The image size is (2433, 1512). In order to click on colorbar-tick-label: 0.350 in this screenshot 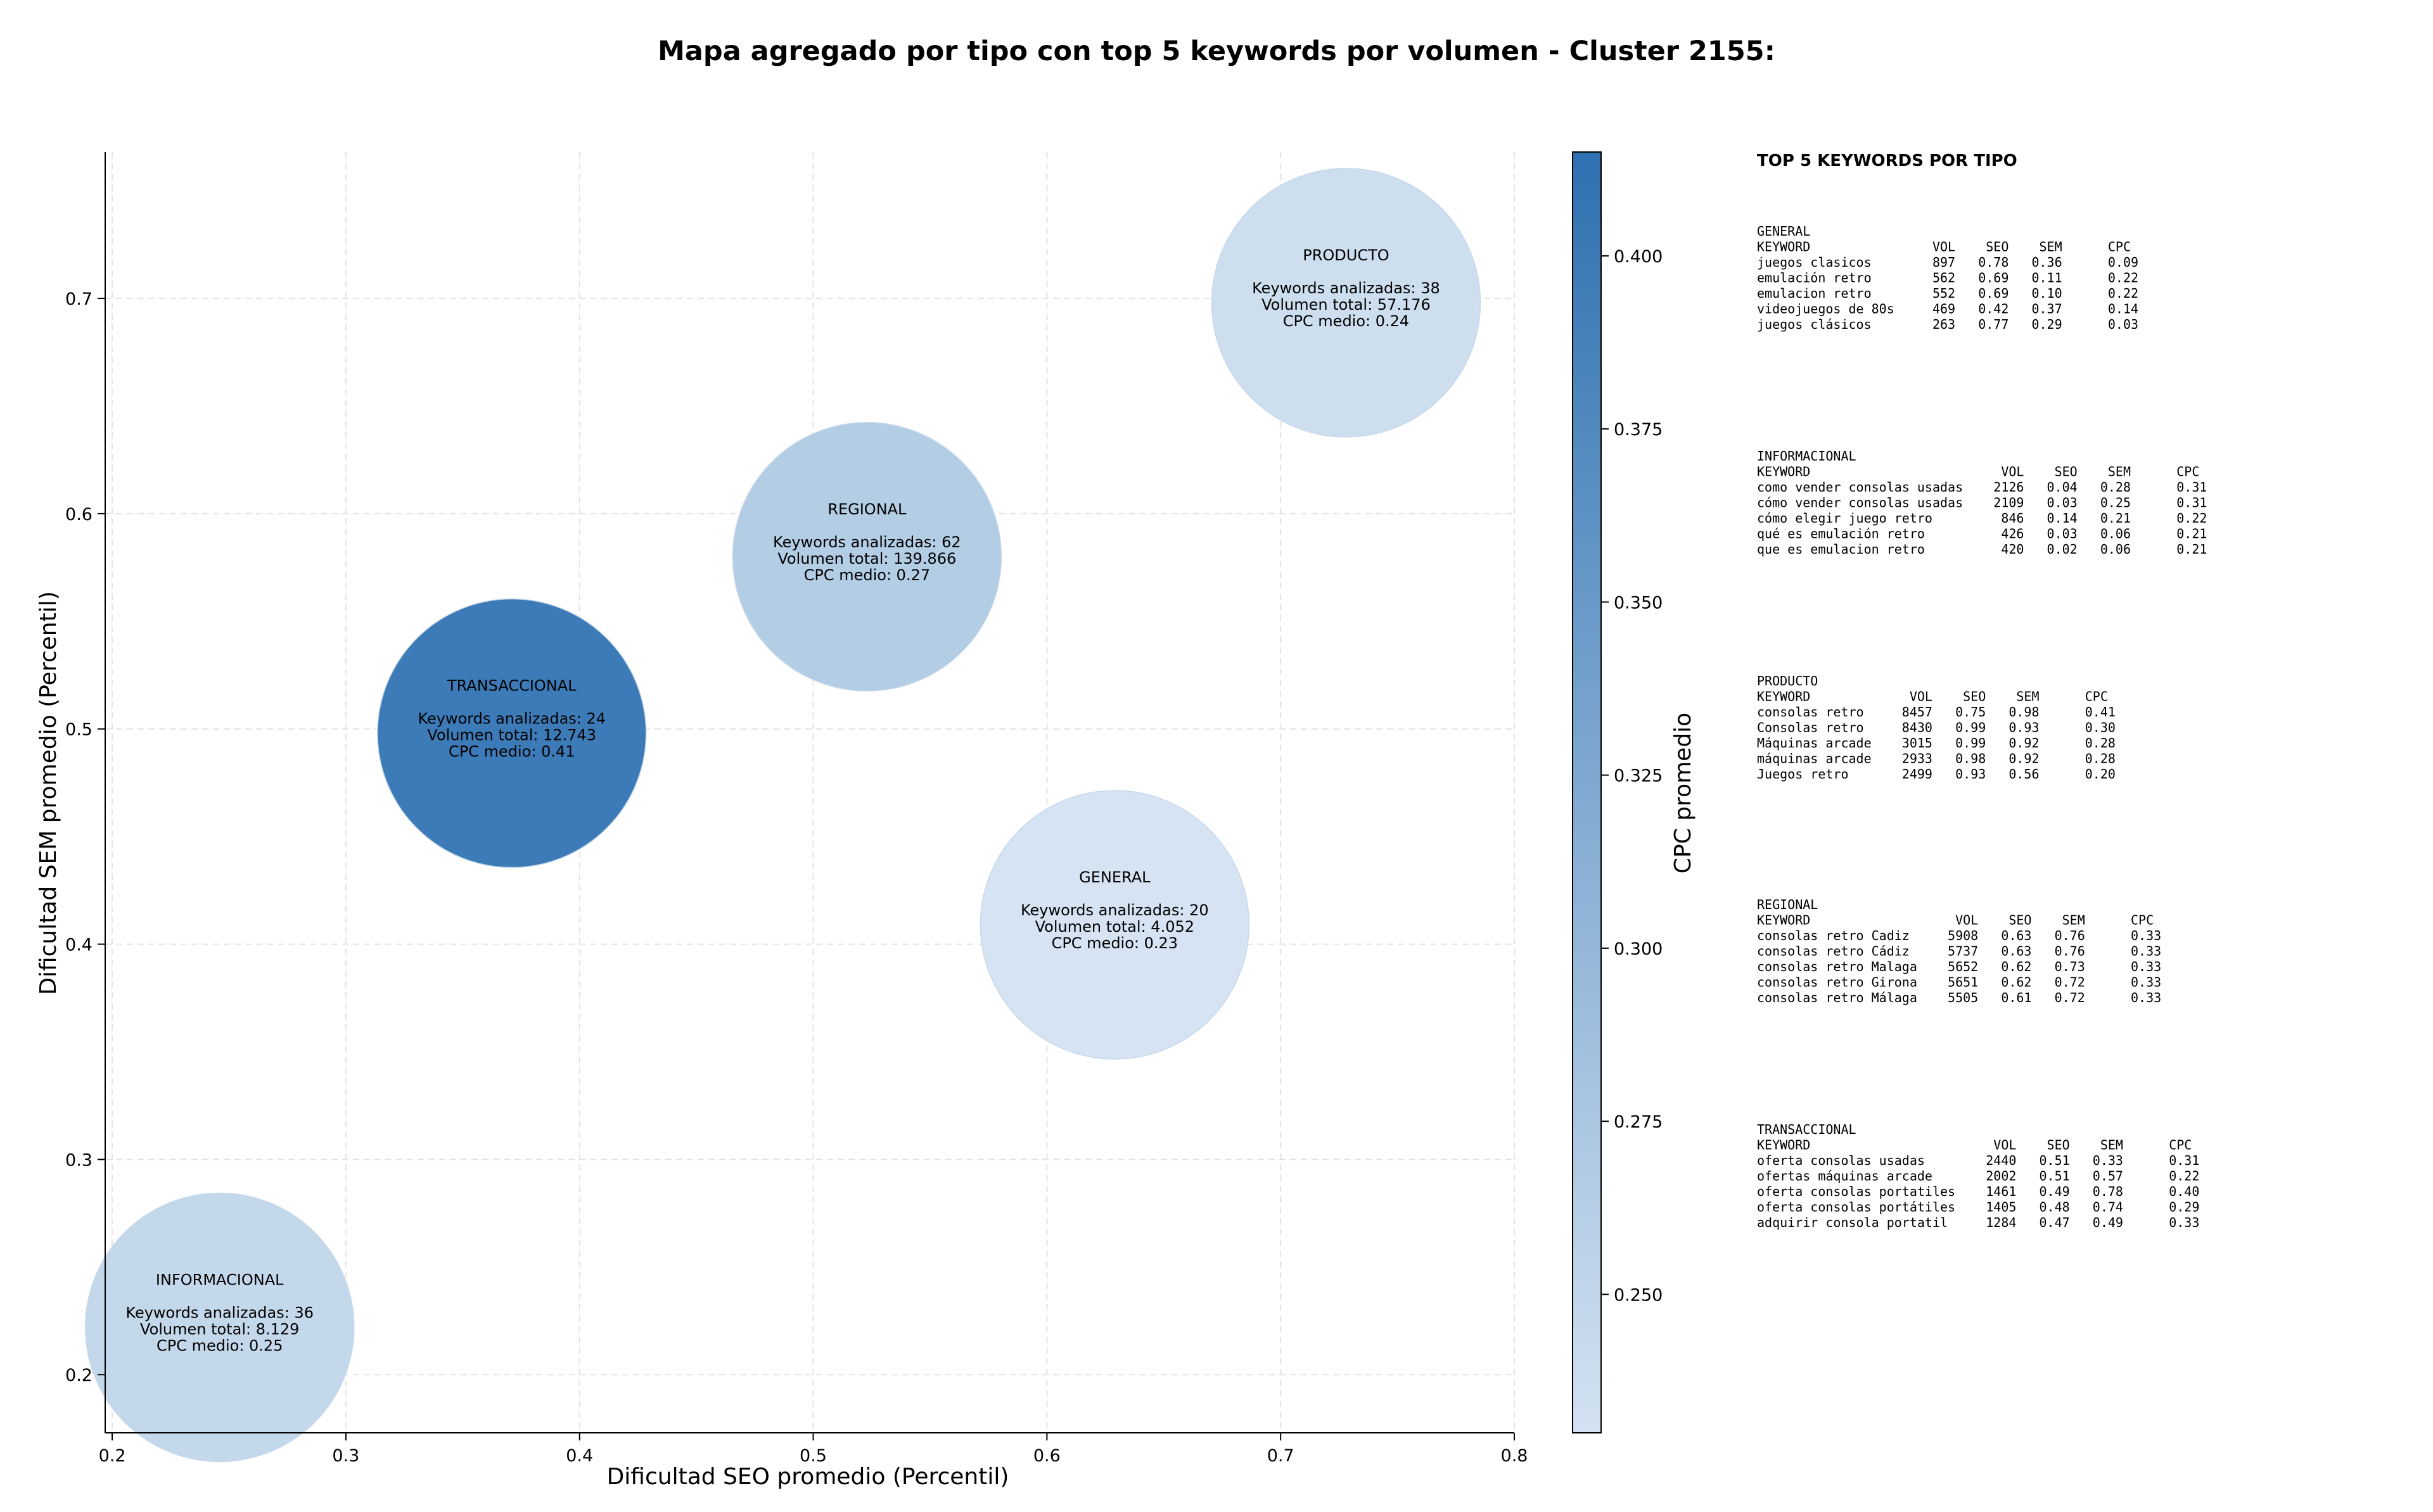, I will do `click(1638, 603)`.